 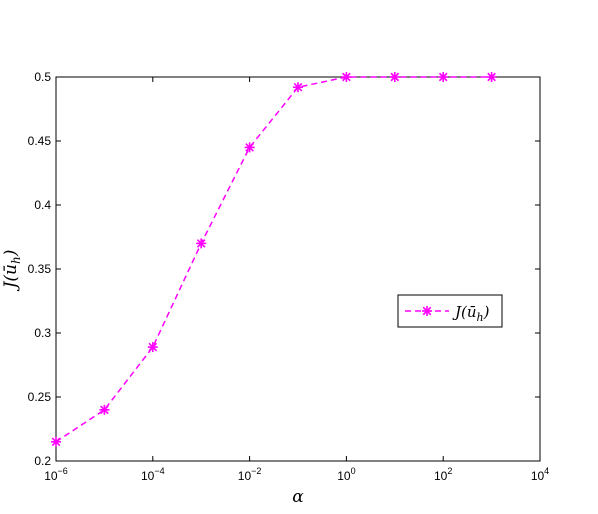 I want to click on y-tick-label: 0.5, so click(x=42, y=77).